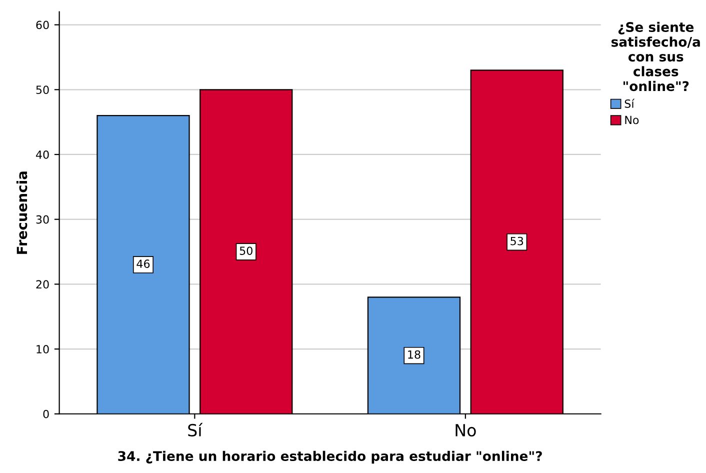  Describe the element at coordinates (42, 284) in the screenshot. I see `y-tick-label: 20` at that location.